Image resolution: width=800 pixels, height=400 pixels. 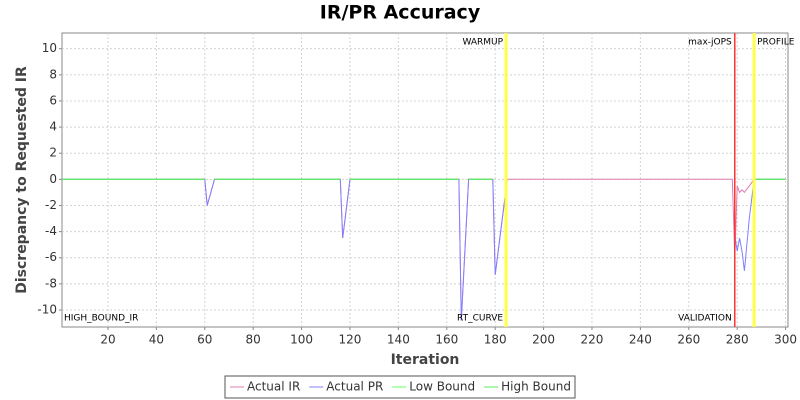 What do you see at coordinates (776, 43) in the screenshot?
I see `marker-label: PROFILE` at bounding box center [776, 43].